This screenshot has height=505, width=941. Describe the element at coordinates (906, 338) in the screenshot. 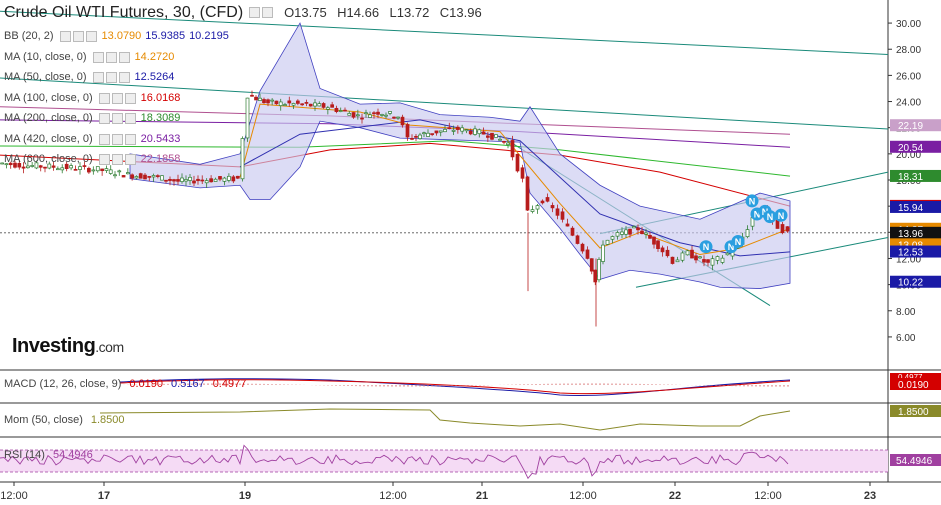

I see `price-tick-label: 6.00` at that location.